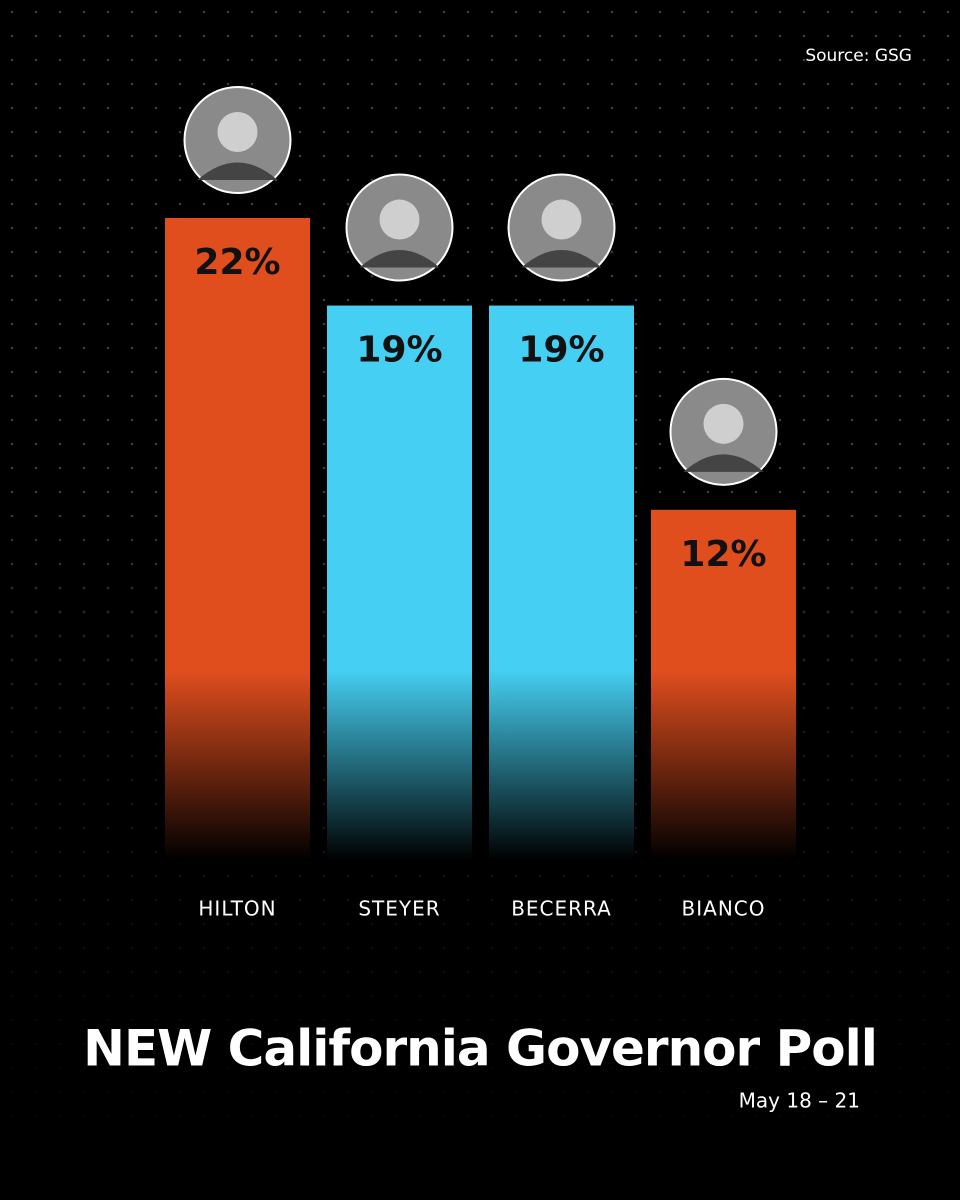 The width and height of the screenshot is (960, 1200). I want to click on x-tick-label: STEYER, so click(399, 909).